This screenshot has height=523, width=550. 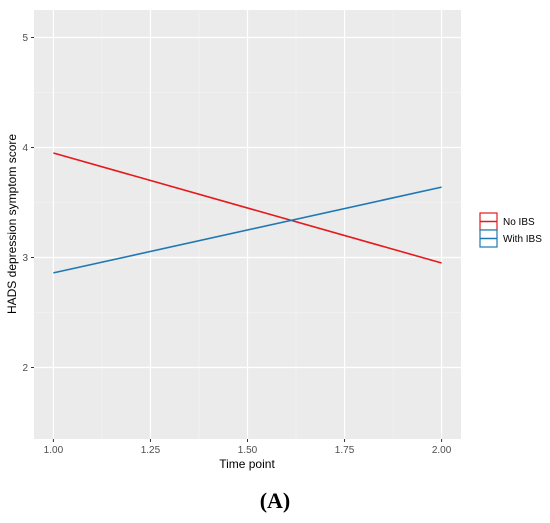 I want to click on y-tick-label: 3, so click(x=25, y=258).